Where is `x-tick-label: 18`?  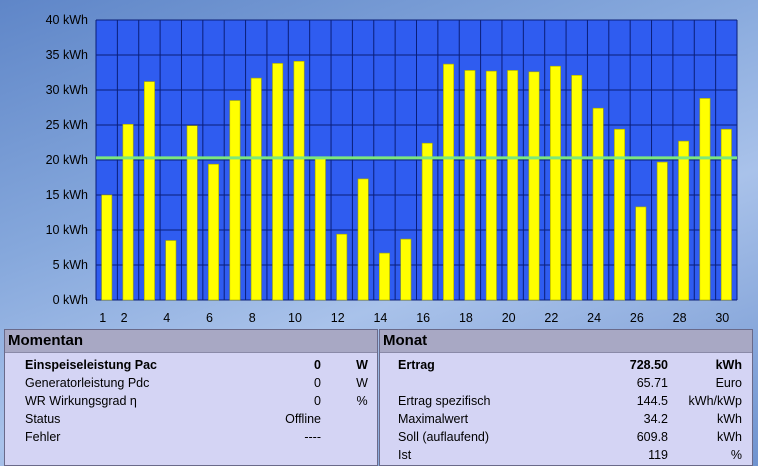 x-tick-label: 18 is located at coordinates (466, 318).